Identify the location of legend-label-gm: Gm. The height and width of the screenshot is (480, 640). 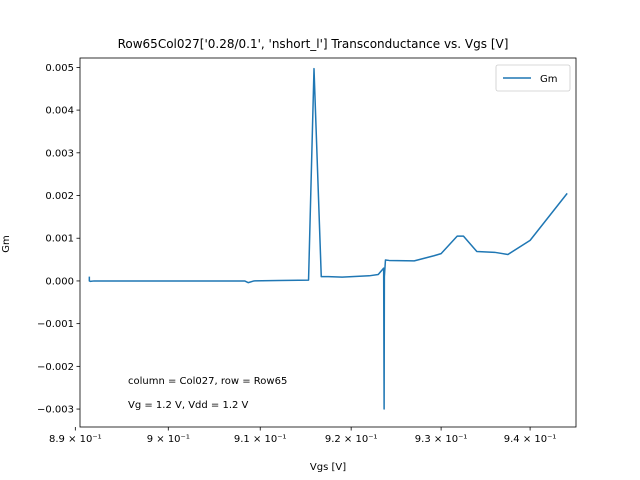
(549, 79).